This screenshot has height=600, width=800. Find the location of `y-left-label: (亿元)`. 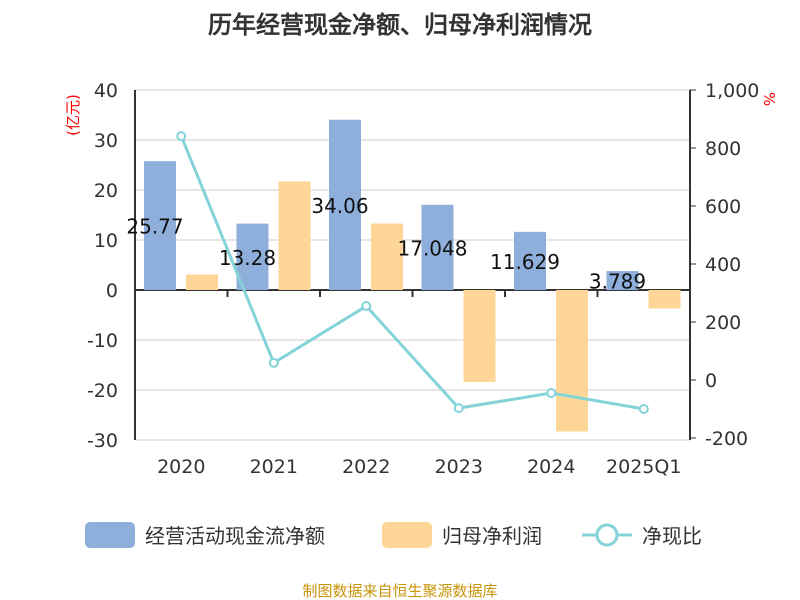

y-left-label: (亿元) is located at coordinates (73, 115).